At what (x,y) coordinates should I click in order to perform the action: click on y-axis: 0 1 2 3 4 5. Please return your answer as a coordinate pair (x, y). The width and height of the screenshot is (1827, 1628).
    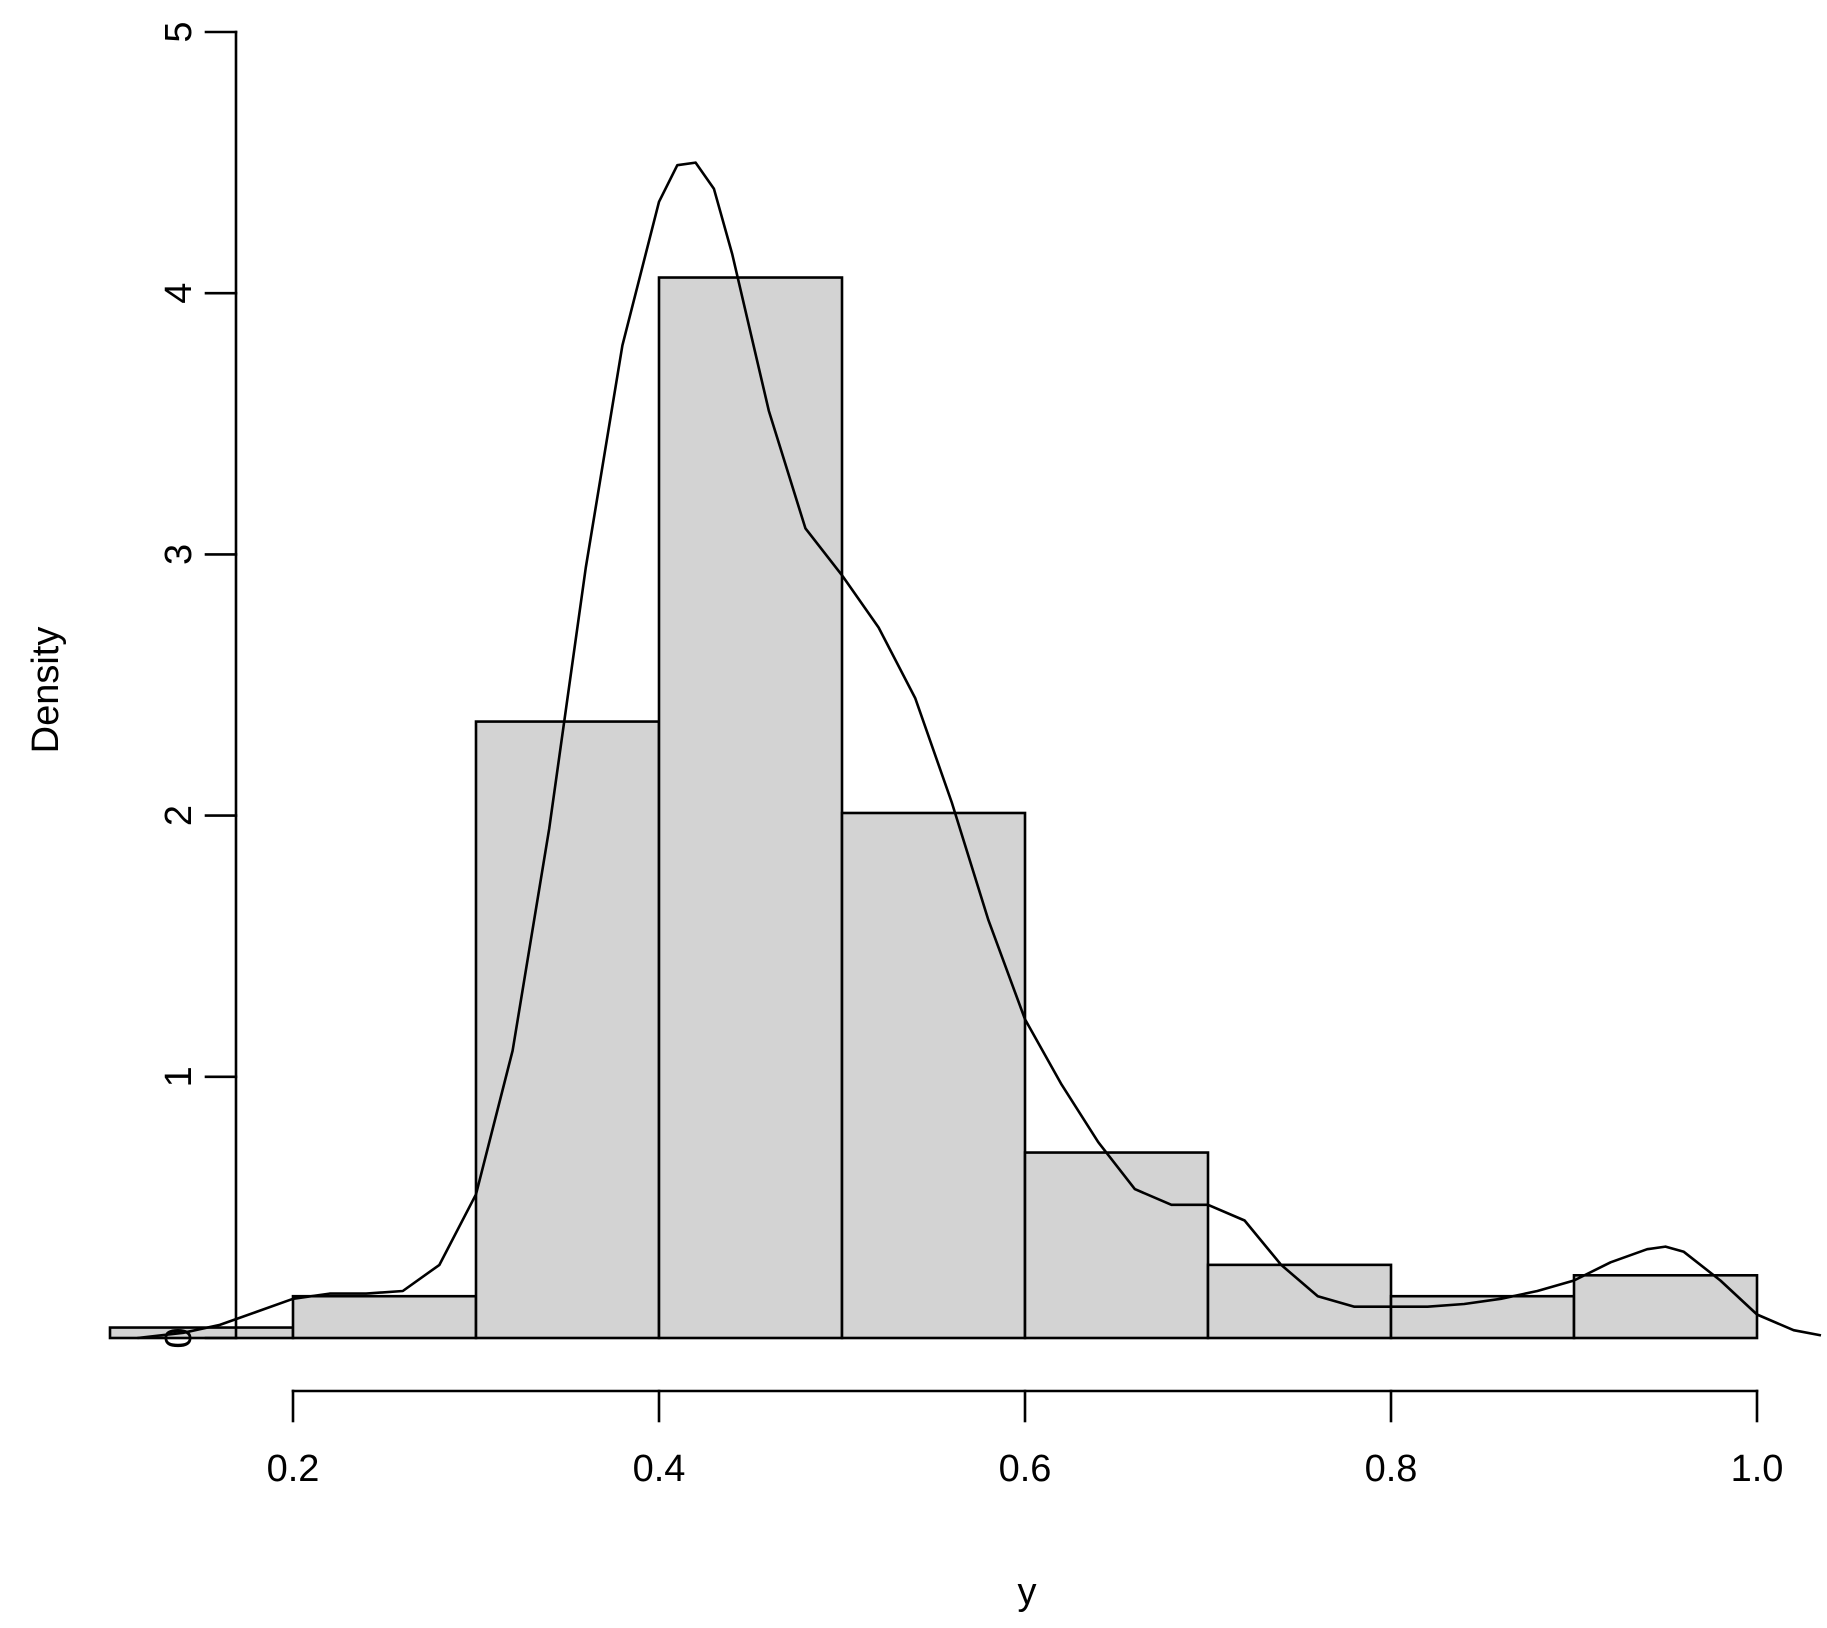
    Looking at the image, I should click on (198, 685).